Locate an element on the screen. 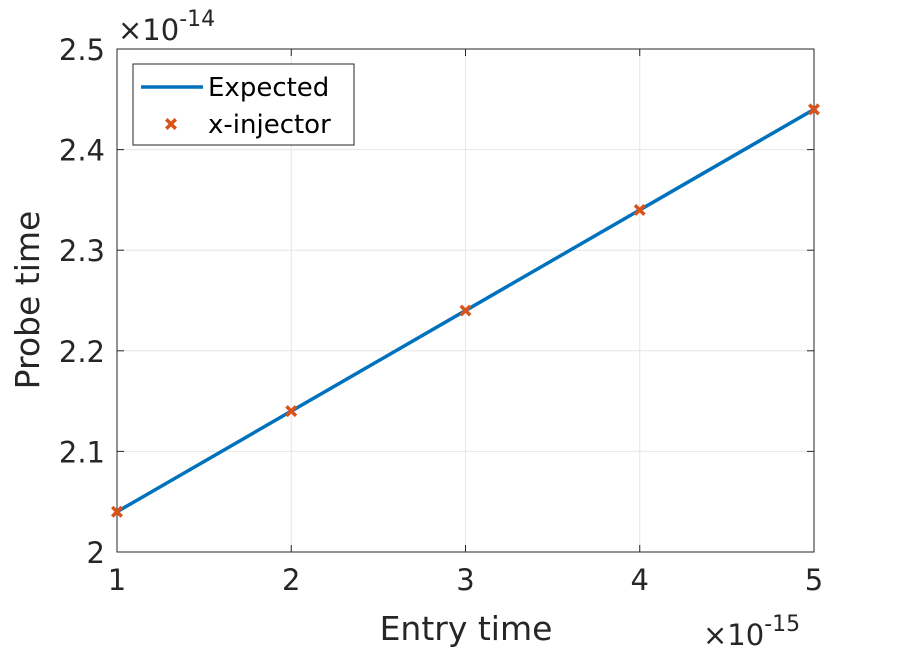  y-tick-label: 2.1 is located at coordinates (82, 452).